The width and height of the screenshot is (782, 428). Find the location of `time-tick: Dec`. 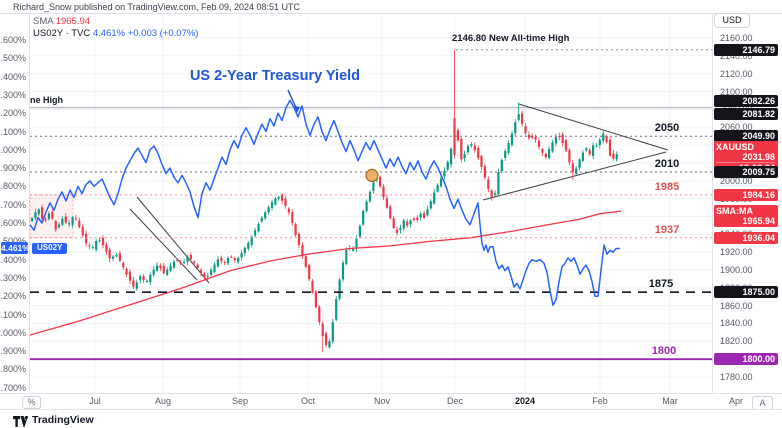

time-tick: Dec is located at coordinates (455, 401).